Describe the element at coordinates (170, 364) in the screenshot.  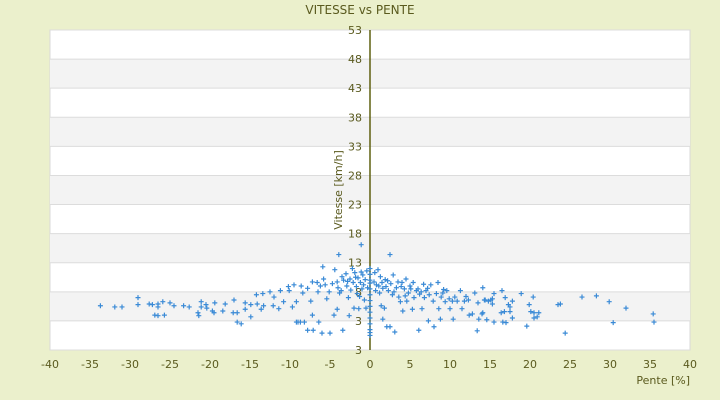
I see `x-tick-label: -25` at that location.